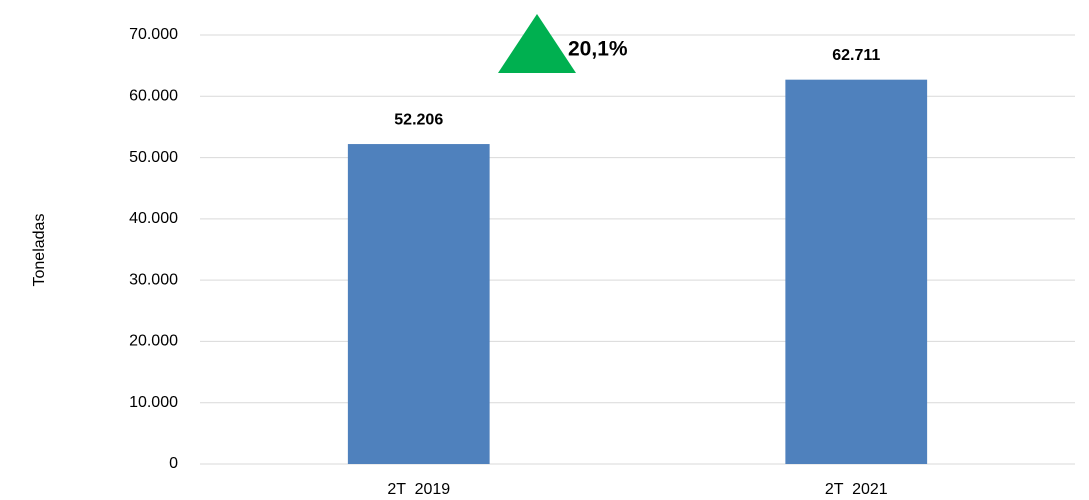 The height and width of the screenshot is (500, 1089). What do you see at coordinates (173, 463) in the screenshot?
I see `y-tick-label: 0` at bounding box center [173, 463].